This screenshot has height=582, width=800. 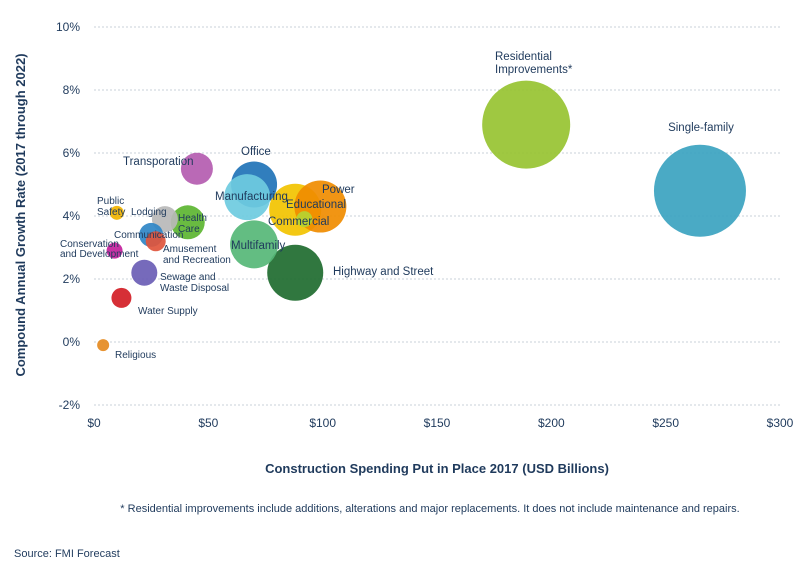 I want to click on y-tick-label: 8%, so click(x=72, y=90).